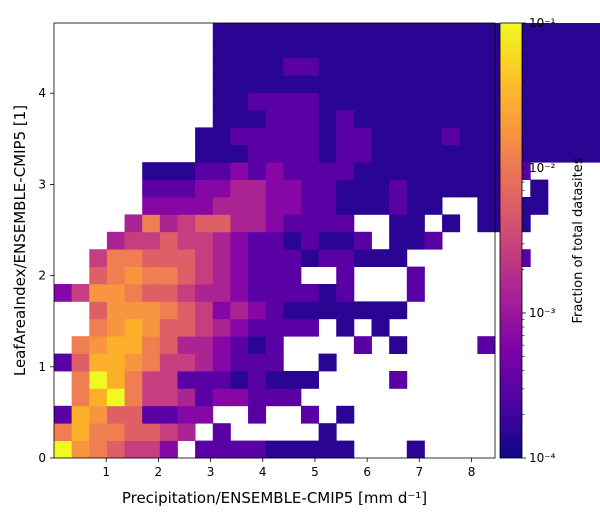  Describe the element at coordinates (42, 458) in the screenshot. I see `y-tick-label: 0` at that location.